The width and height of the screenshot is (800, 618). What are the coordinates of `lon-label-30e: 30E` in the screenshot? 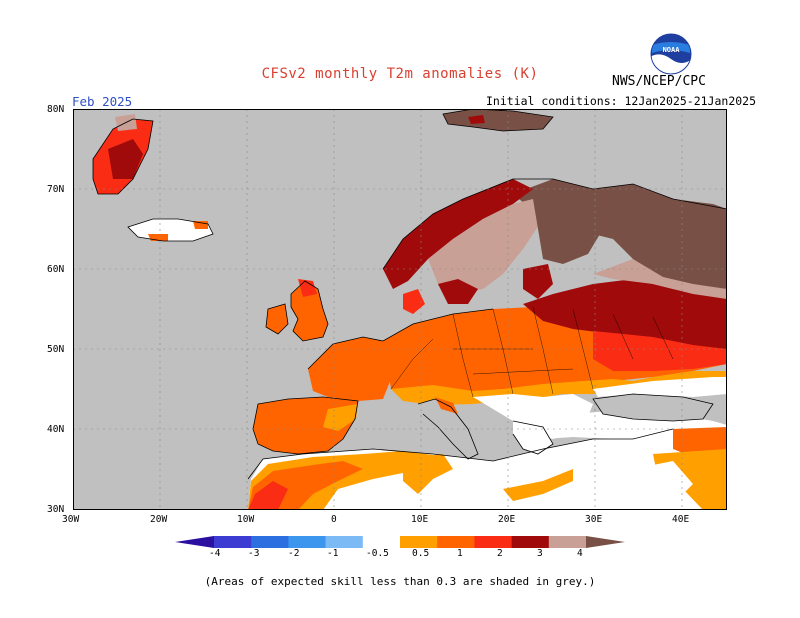 It's located at (594, 519).